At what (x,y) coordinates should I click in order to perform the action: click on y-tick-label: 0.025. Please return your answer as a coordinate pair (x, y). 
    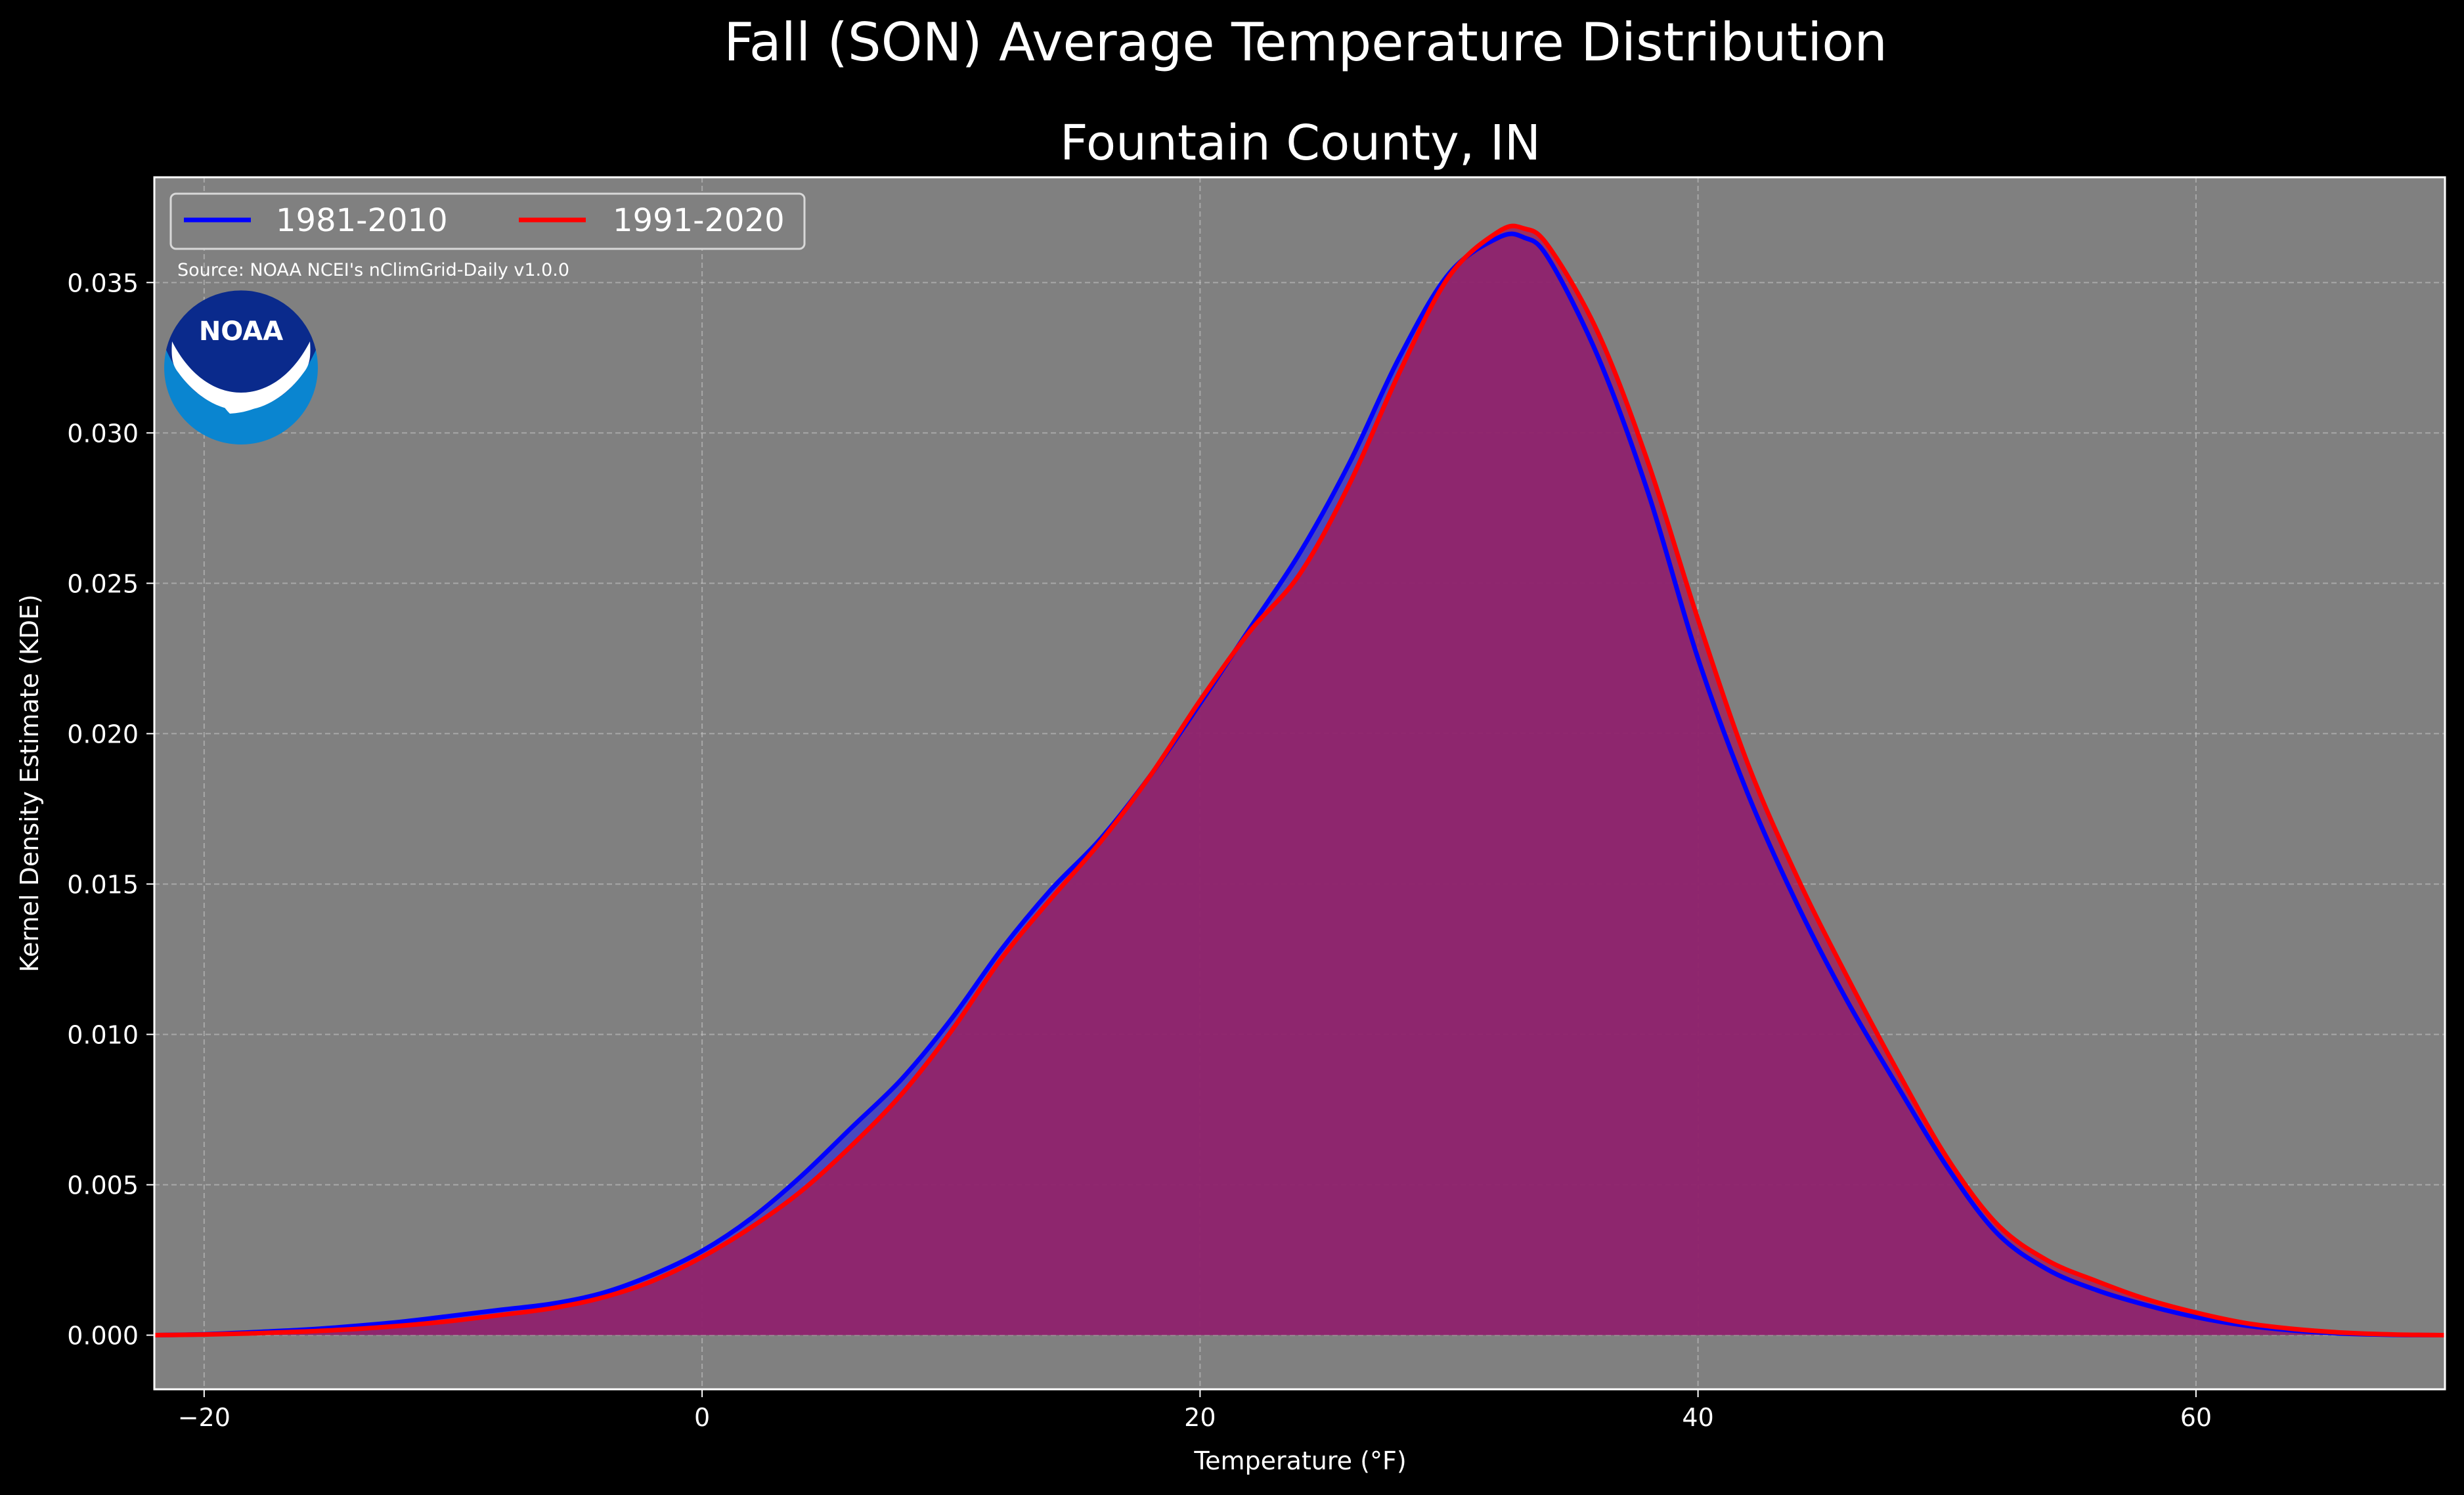
    Looking at the image, I should click on (103, 583).